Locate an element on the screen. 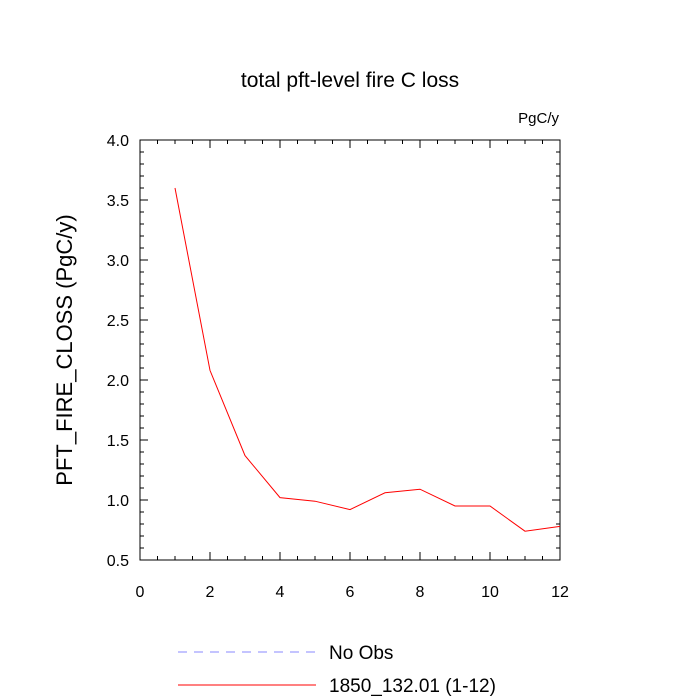  y-tick-label: 4.0 is located at coordinates (118, 141).